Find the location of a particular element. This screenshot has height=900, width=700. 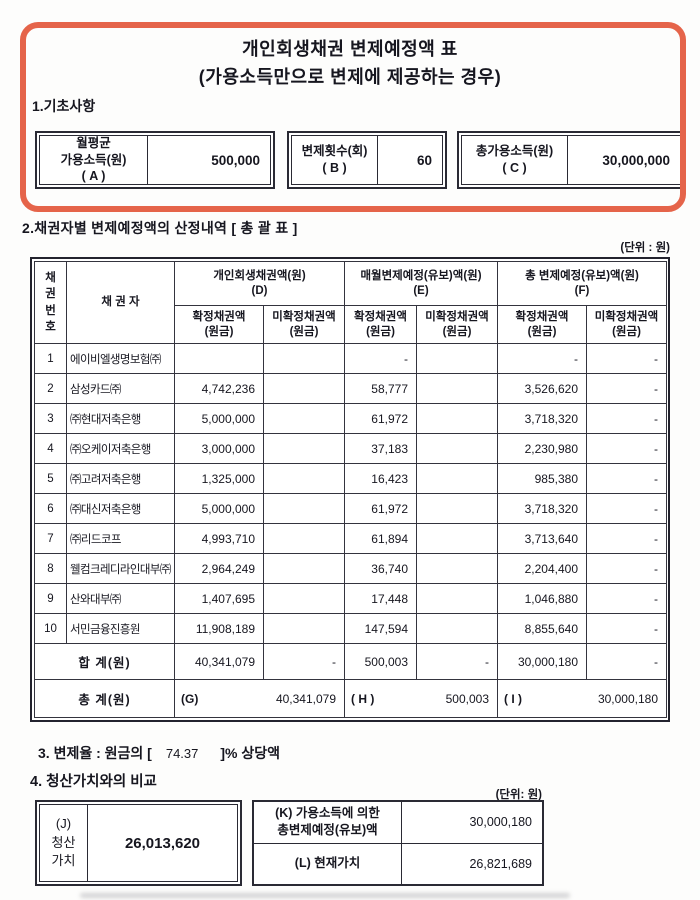

cell-amount: 2,230,980 is located at coordinates (542, 448).